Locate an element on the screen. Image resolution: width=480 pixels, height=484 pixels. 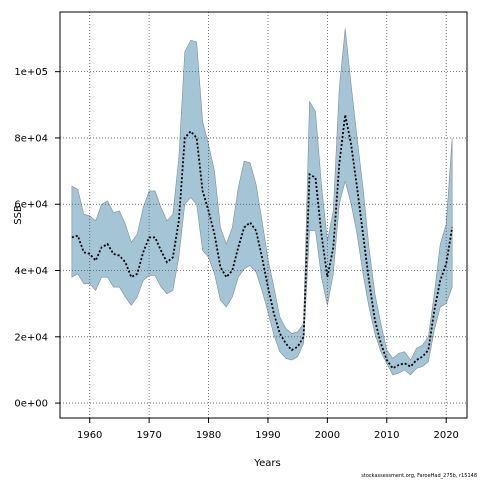
x-tick-label-4: 2000 is located at coordinates (327, 435).